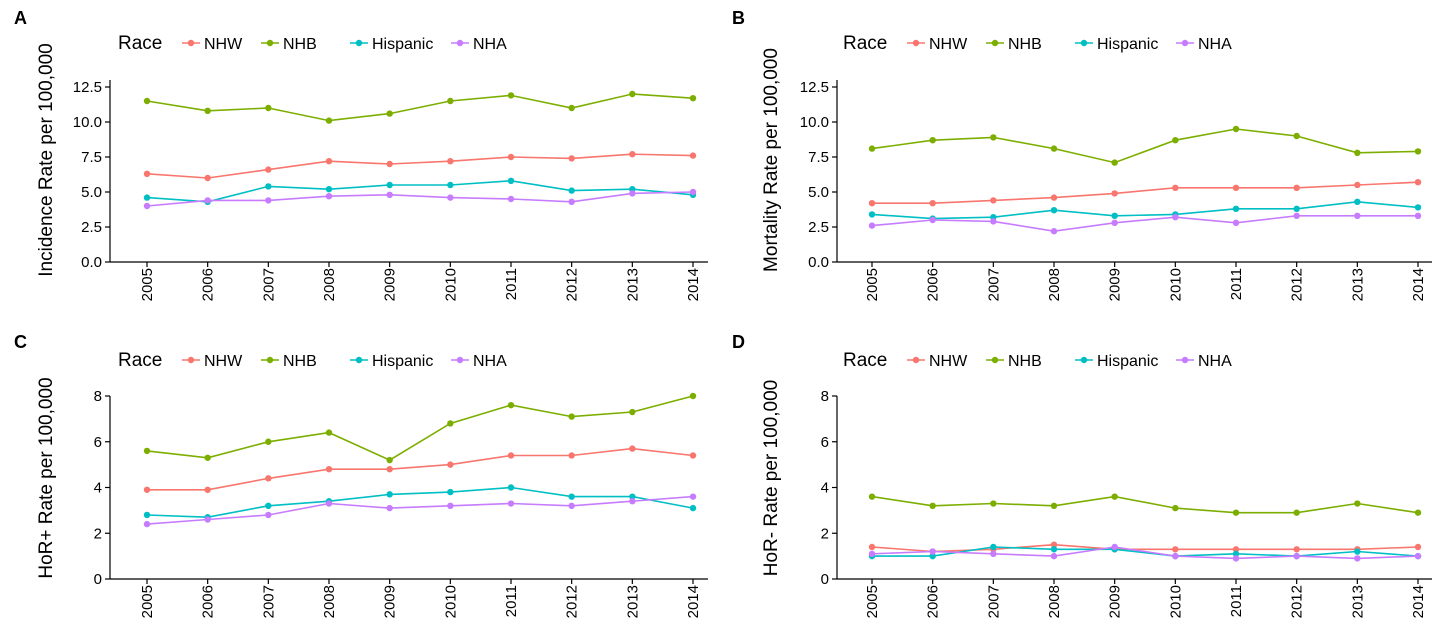 This screenshot has width=1435, height=635. Describe the element at coordinates (1025, 44) in the screenshot. I see `legend-label: NHB` at that location.